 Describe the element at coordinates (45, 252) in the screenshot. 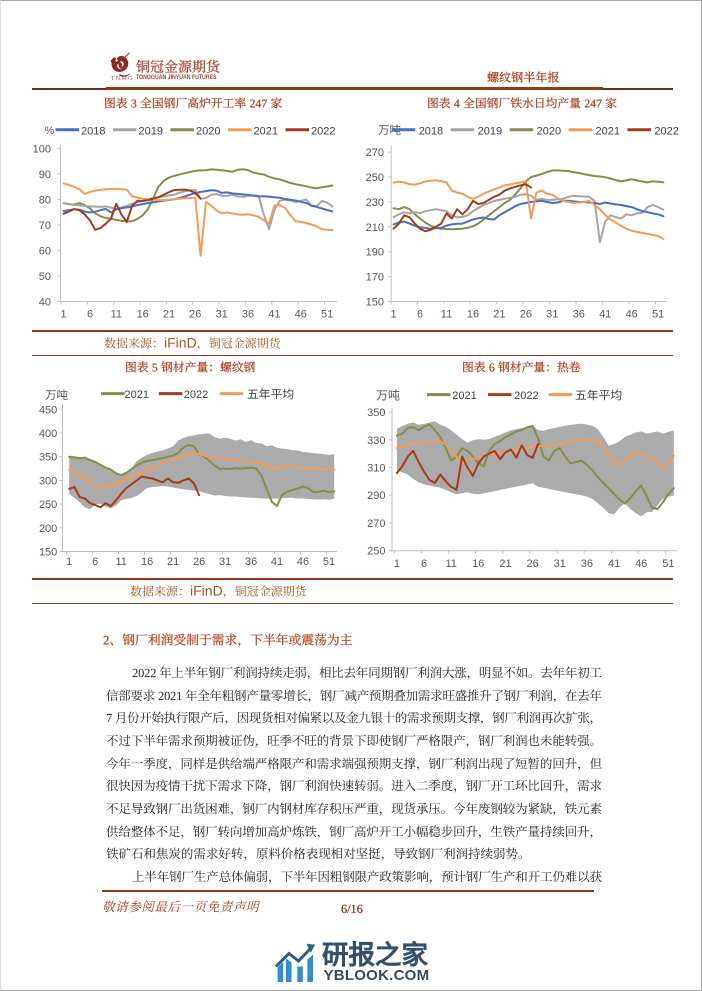

I see `svg-text: 60` at that location.